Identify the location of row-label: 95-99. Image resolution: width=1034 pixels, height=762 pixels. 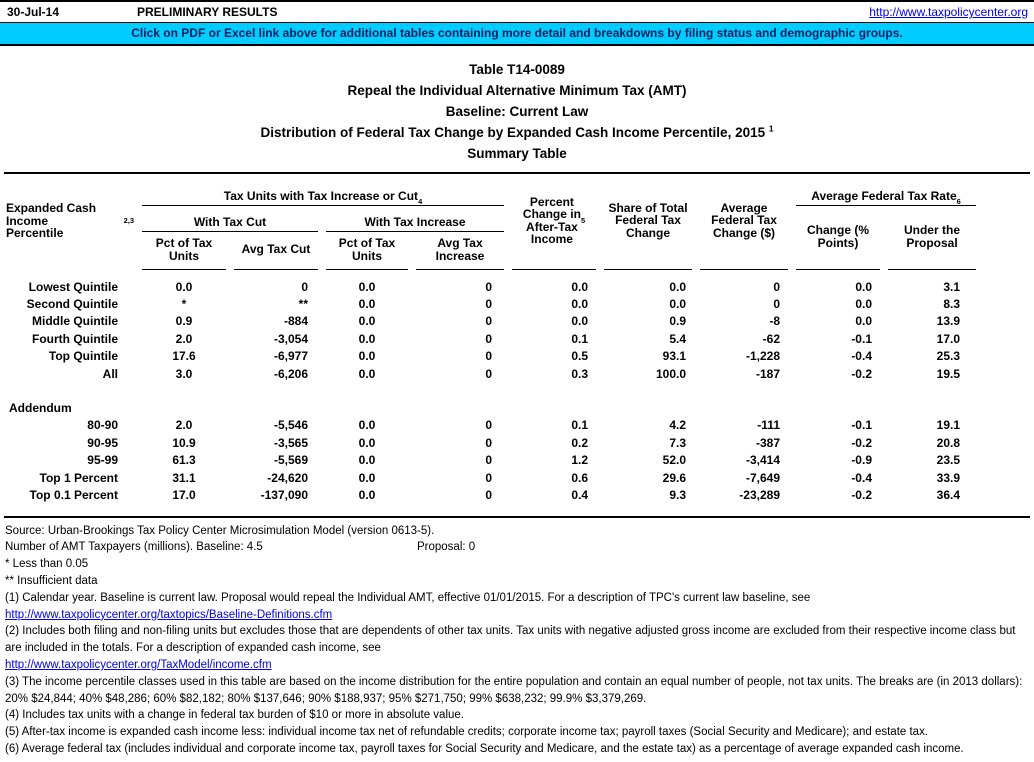
(102, 460).